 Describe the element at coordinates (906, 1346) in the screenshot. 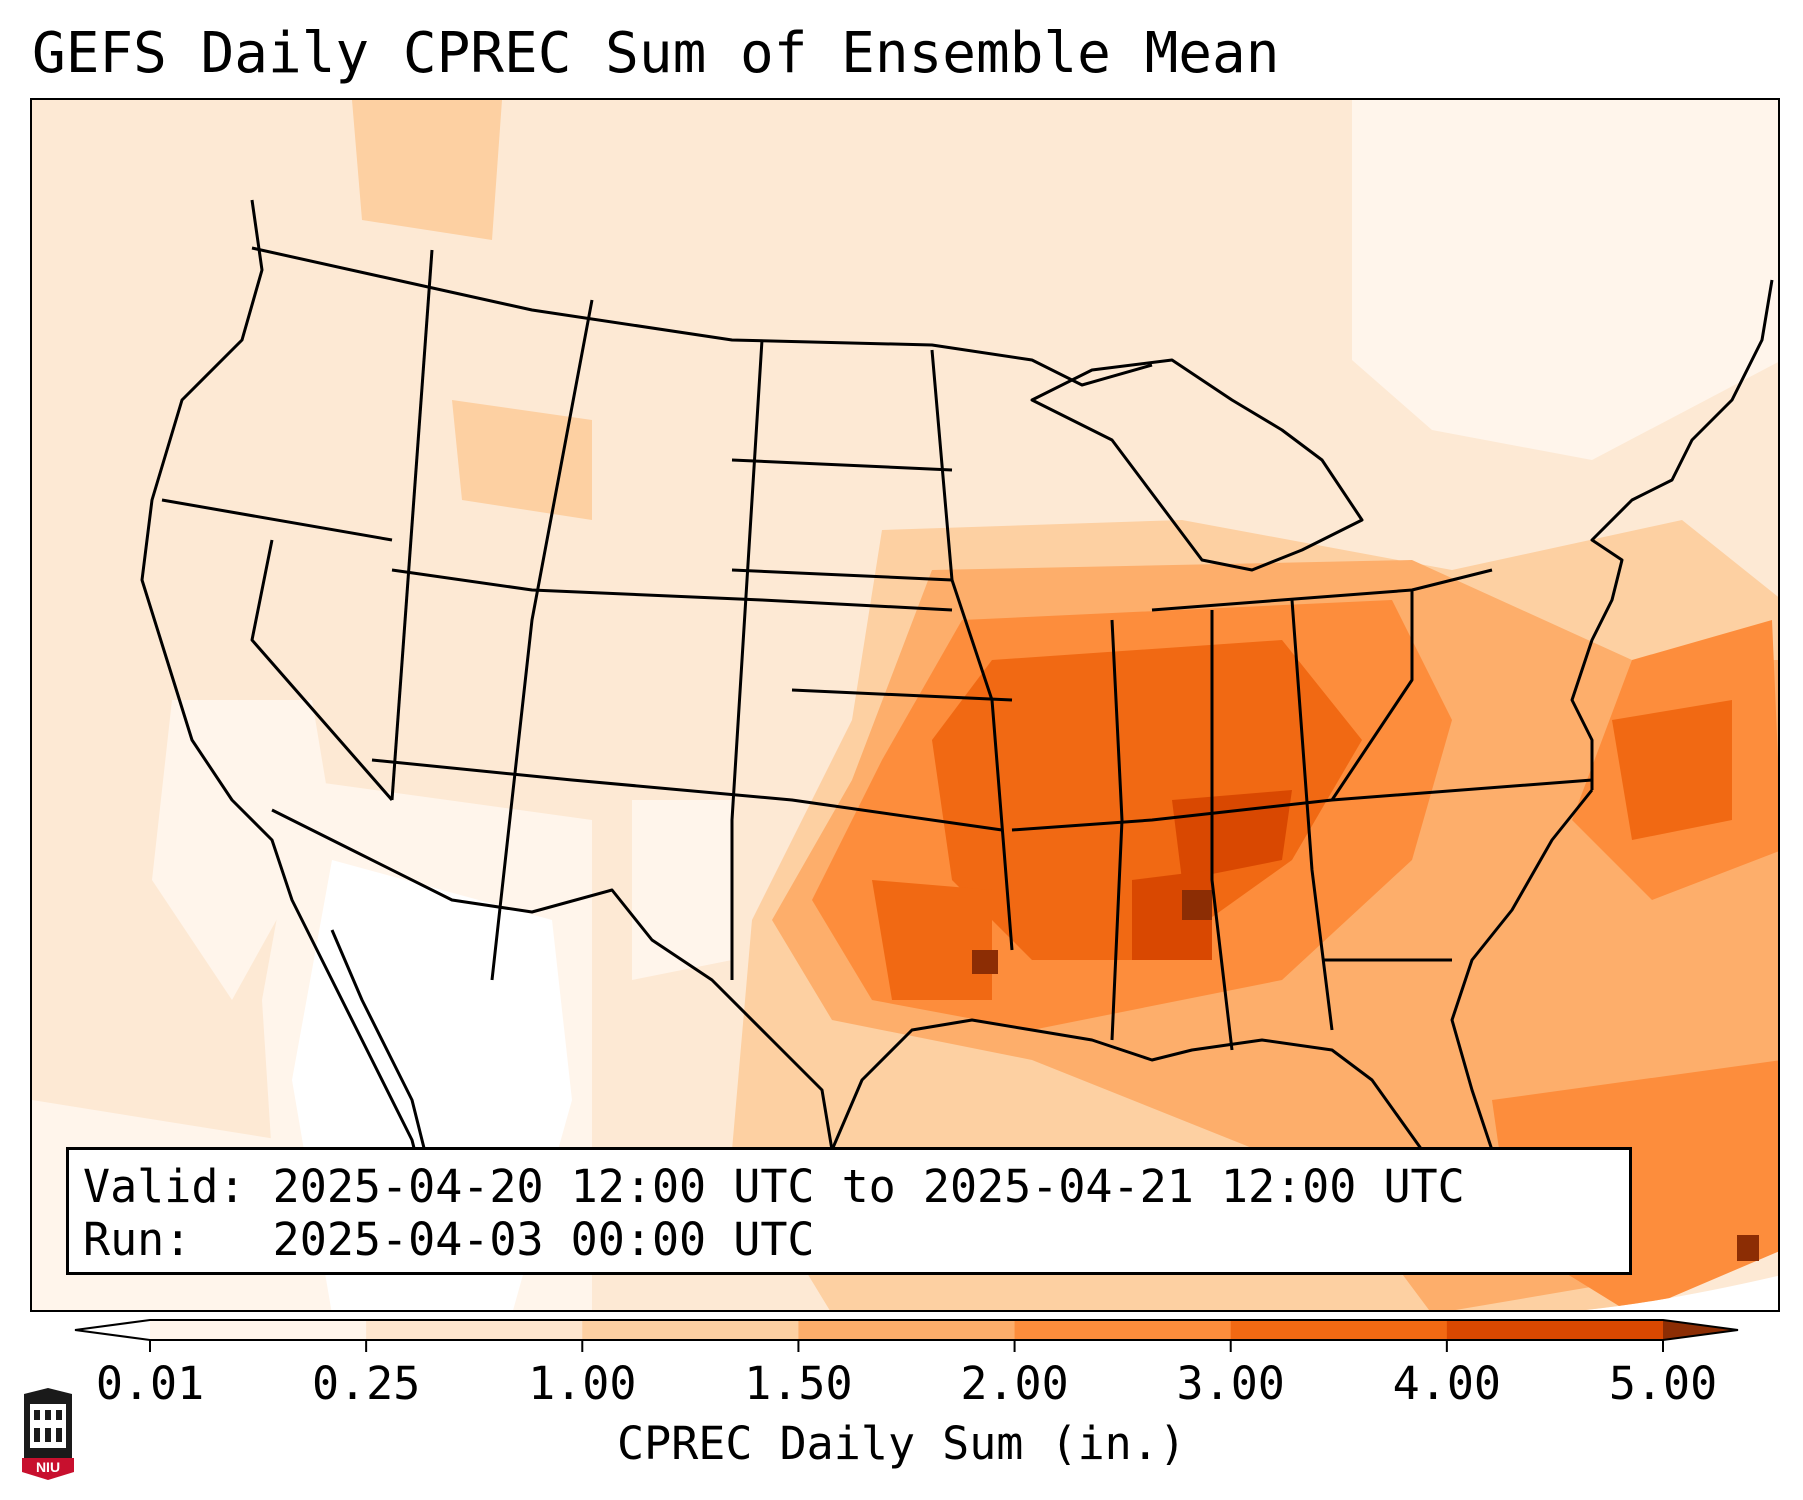

I see `colorbar-ticks` at that location.